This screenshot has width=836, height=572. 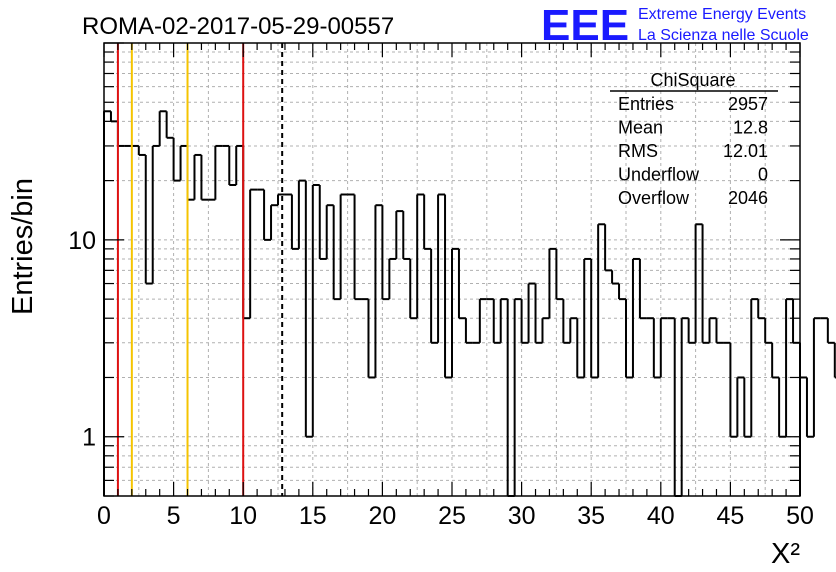 What do you see at coordinates (800, 516) in the screenshot?
I see `x-tick-label: 50` at bounding box center [800, 516].